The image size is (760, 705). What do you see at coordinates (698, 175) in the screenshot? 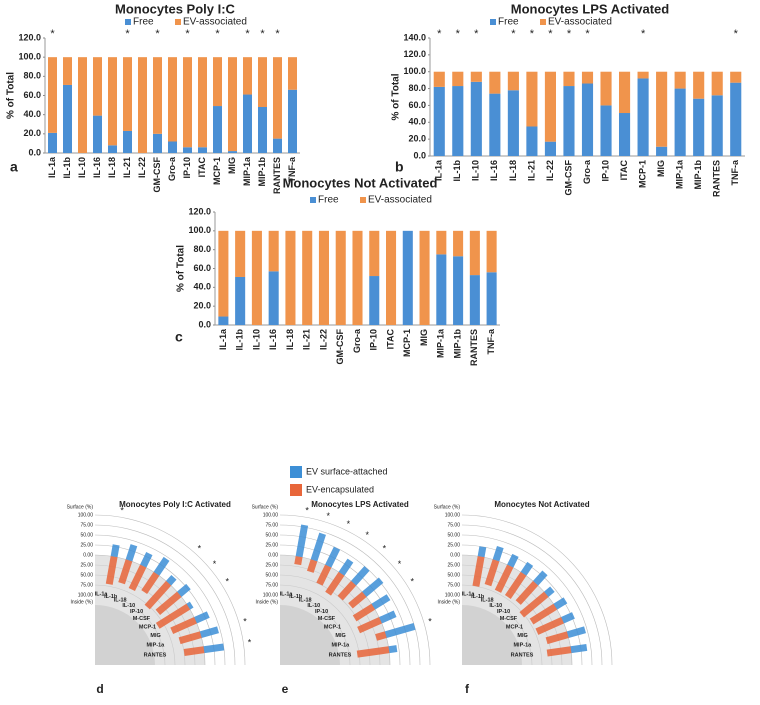
I see `x-tick-label: MIP-1b` at bounding box center [698, 175].